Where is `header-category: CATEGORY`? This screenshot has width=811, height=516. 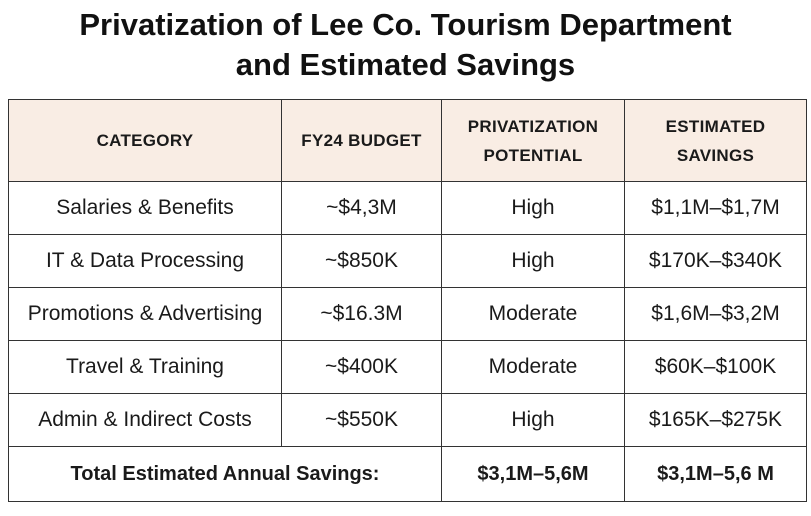
header-category: CATEGORY is located at coordinates (145, 140).